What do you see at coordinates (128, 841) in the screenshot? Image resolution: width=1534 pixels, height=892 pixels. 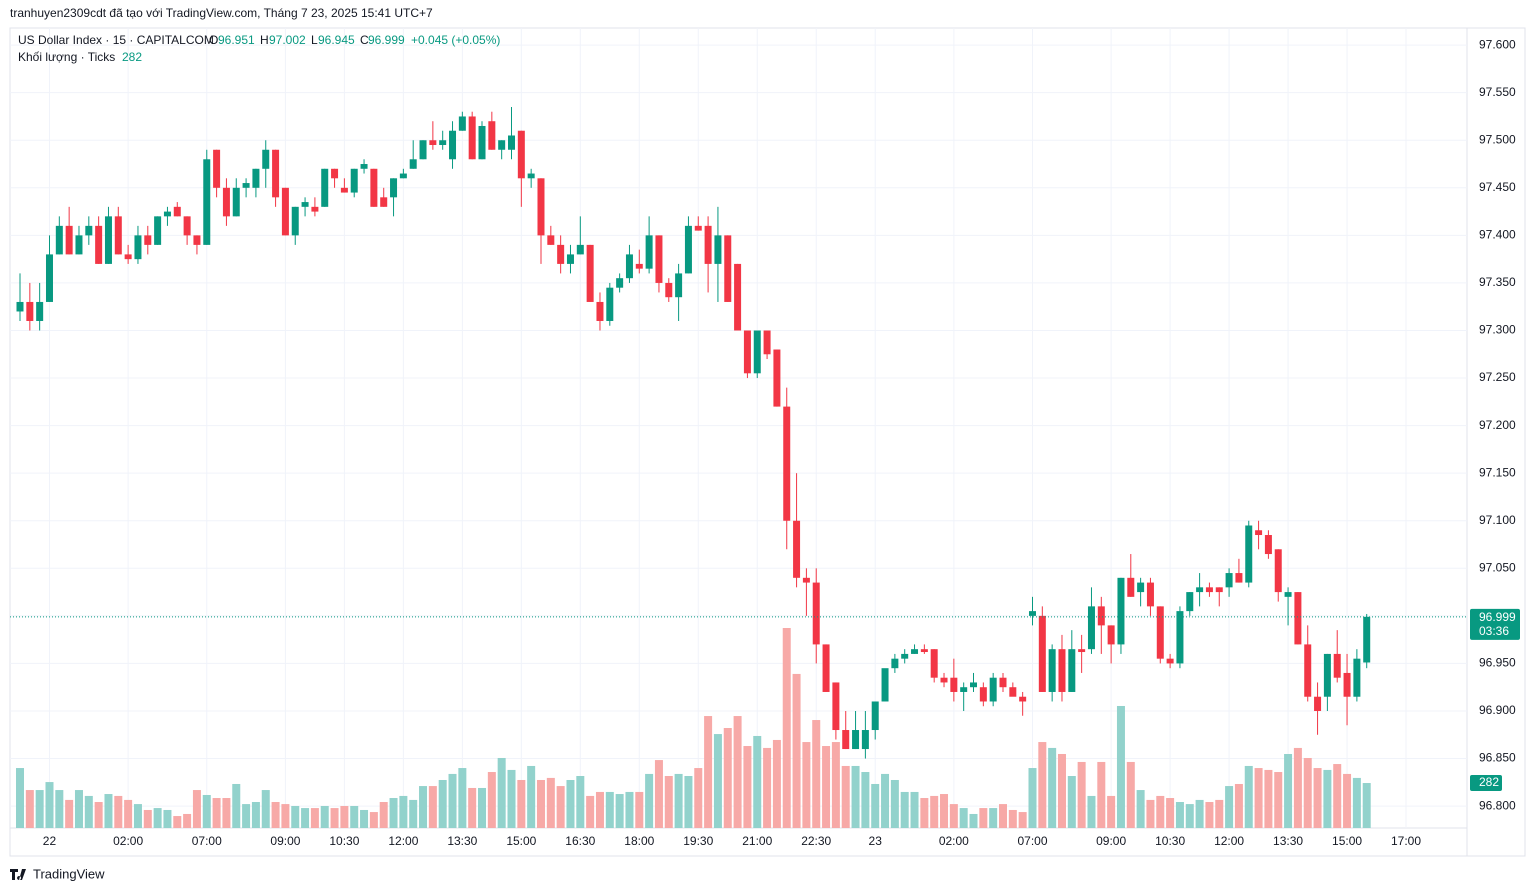 I see `x-tick-label: 02:00` at bounding box center [128, 841].